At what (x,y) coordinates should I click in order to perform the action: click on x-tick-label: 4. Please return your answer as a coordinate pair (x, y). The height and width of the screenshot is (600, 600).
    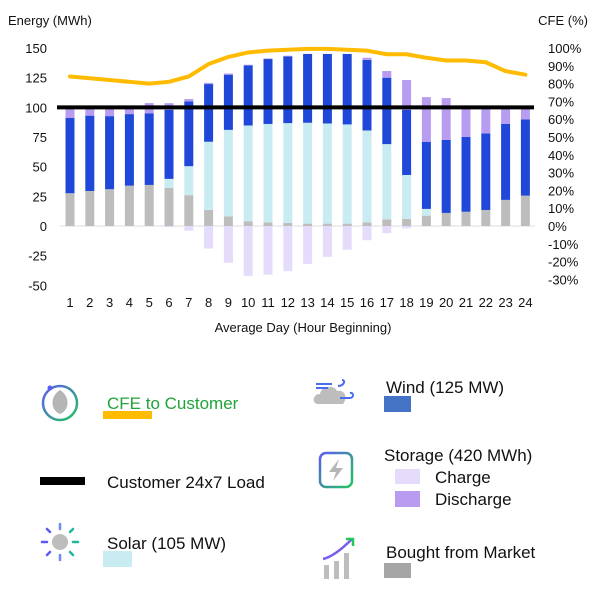
    Looking at the image, I should click on (129, 302).